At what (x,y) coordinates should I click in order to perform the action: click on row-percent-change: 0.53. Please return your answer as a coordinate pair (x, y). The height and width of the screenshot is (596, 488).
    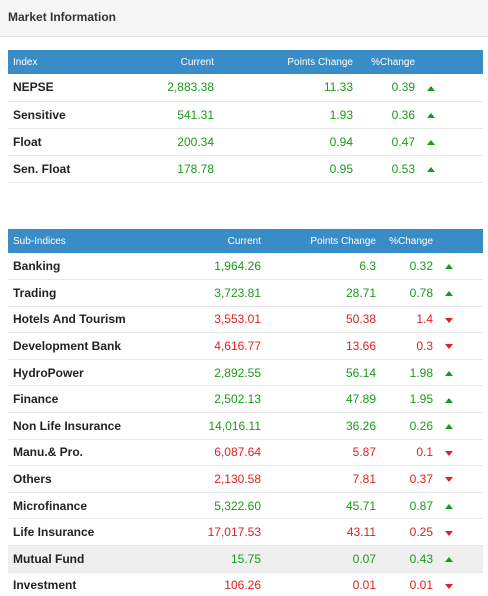
    Looking at the image, I should click on (403, 168).